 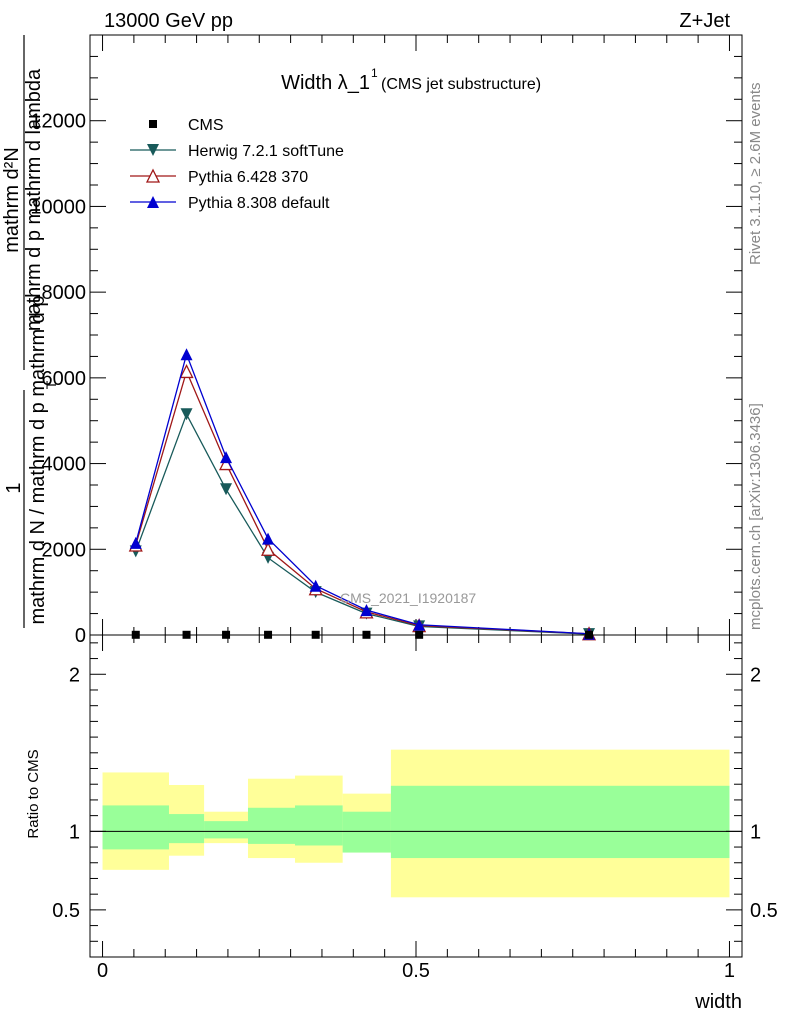 I want to click on ylabel-numerator-line2: mathrm d p mathrm d lambda, so click(x=34, y=199).